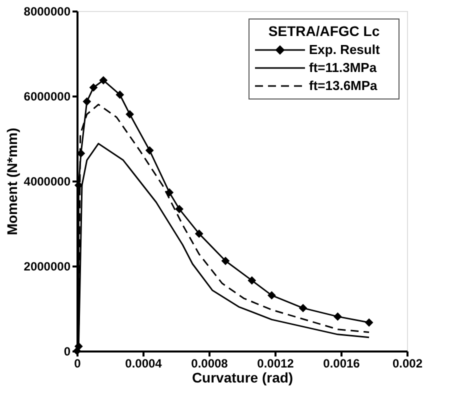 This screenshot has height=412, width=462. Describe the element at coordinates (407, 363) in the screenshot. I see `x-tick-label: 0.002` at that location.